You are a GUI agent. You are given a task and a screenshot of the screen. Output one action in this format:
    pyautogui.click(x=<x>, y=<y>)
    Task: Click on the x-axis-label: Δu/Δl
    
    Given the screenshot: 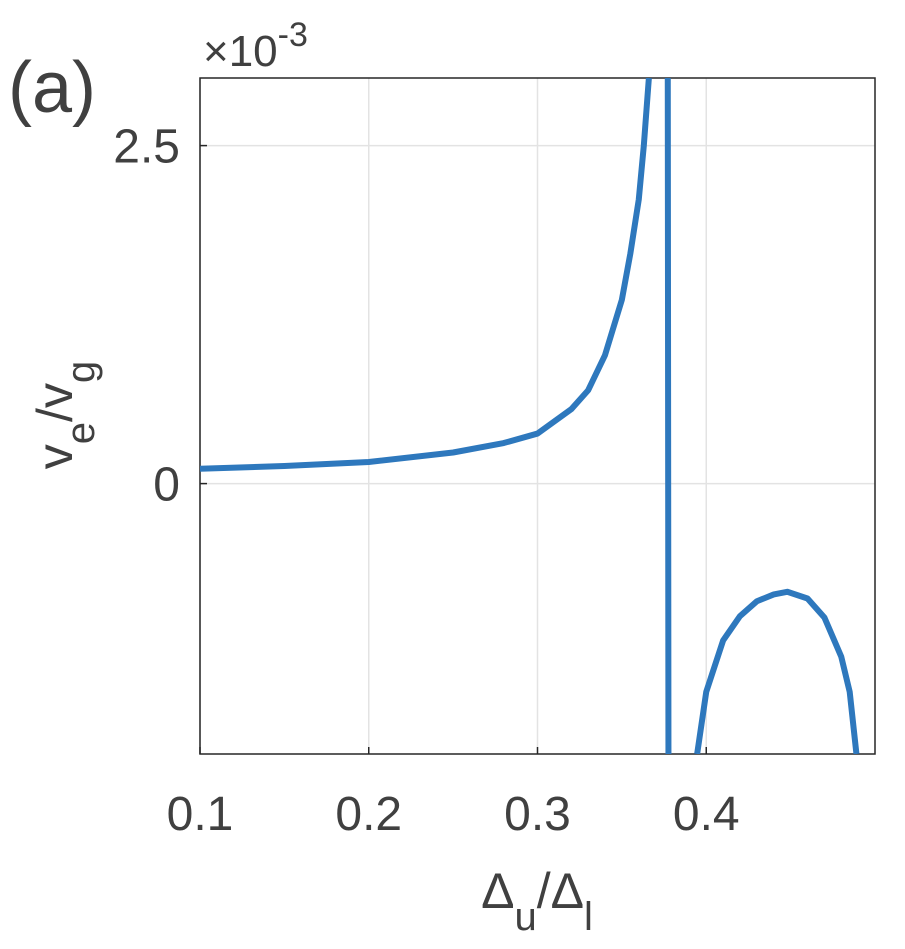 What is the action you would take?
    pyautogui.click(x=537, y=901)
    